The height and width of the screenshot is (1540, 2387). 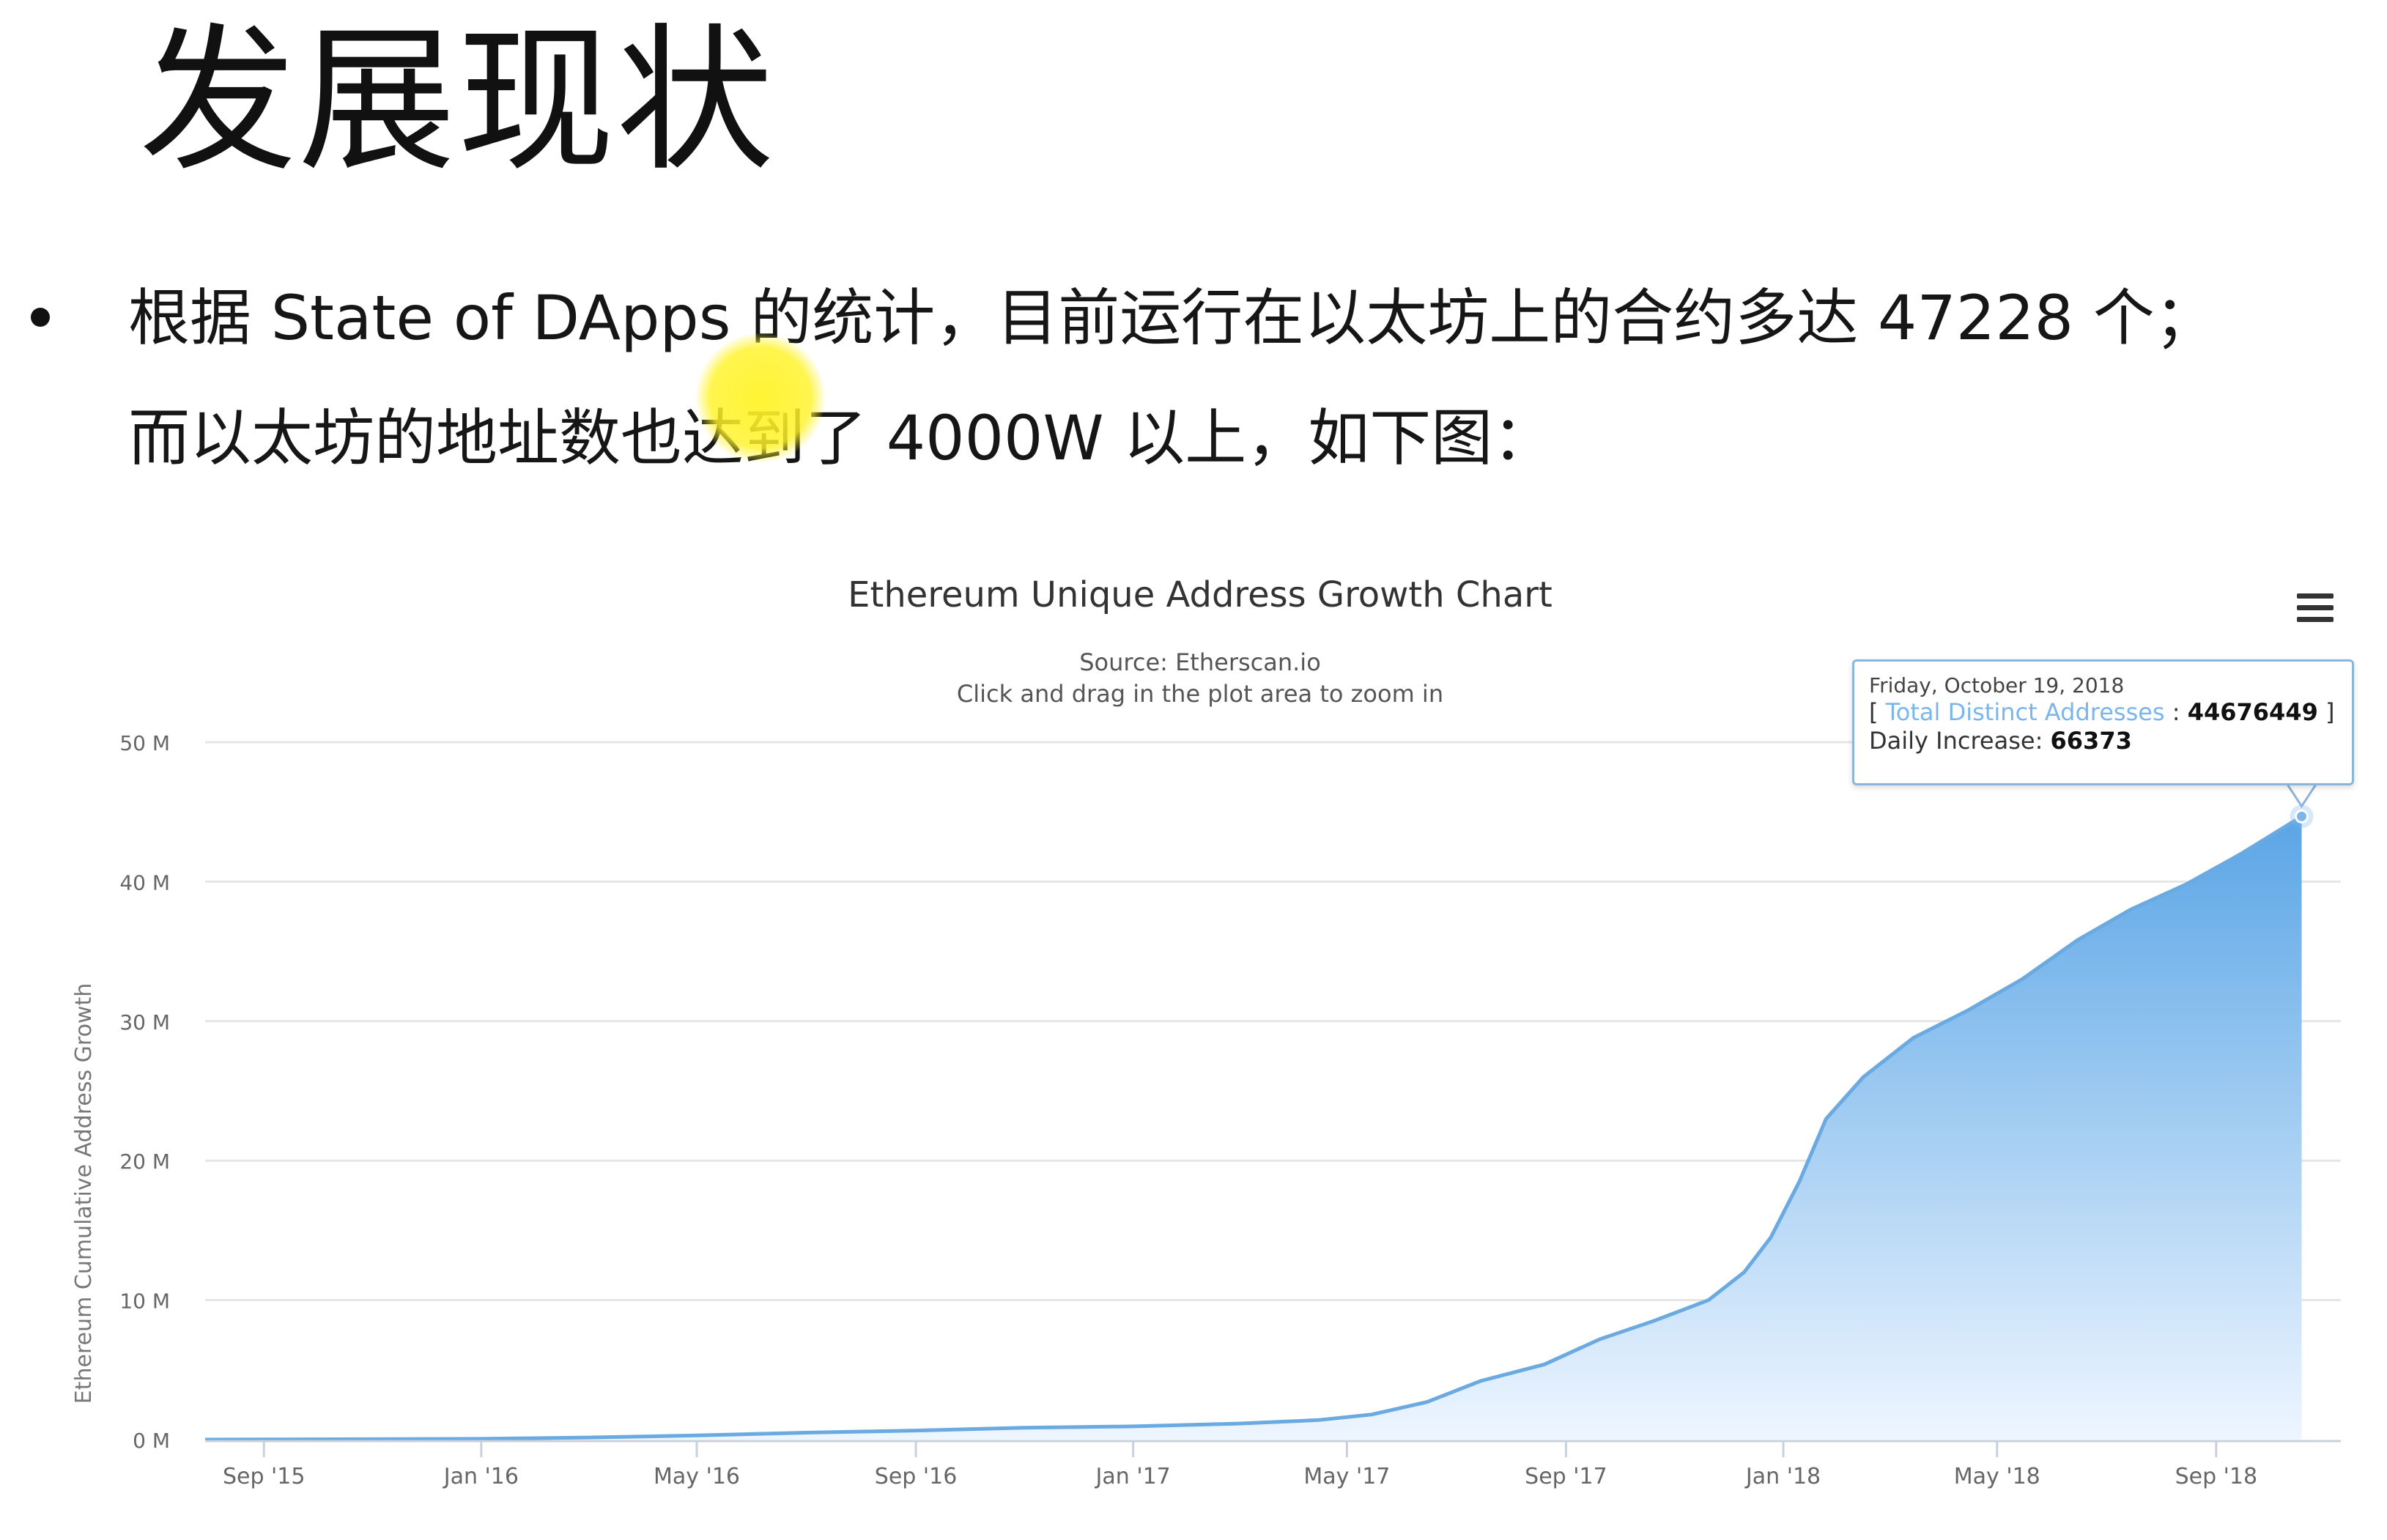 I want to click on tooltip-bracket-close: ], so click(x=2330, y=712).